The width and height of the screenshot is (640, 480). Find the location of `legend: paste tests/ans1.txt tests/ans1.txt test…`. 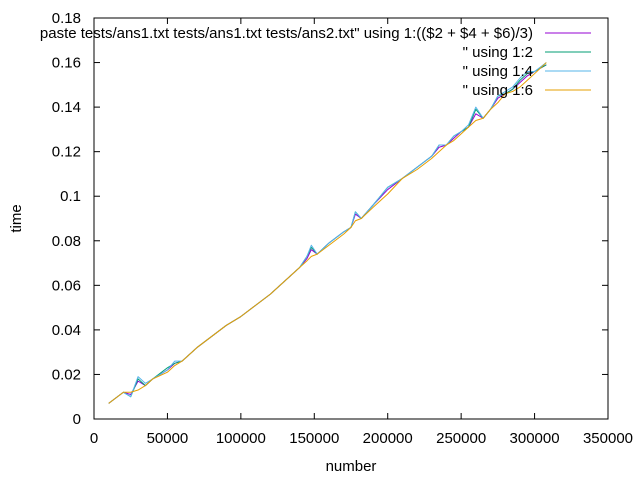

legend: paste tests/ans1.txt tests/ans1.txt test… is located at coordinates (315, 62).